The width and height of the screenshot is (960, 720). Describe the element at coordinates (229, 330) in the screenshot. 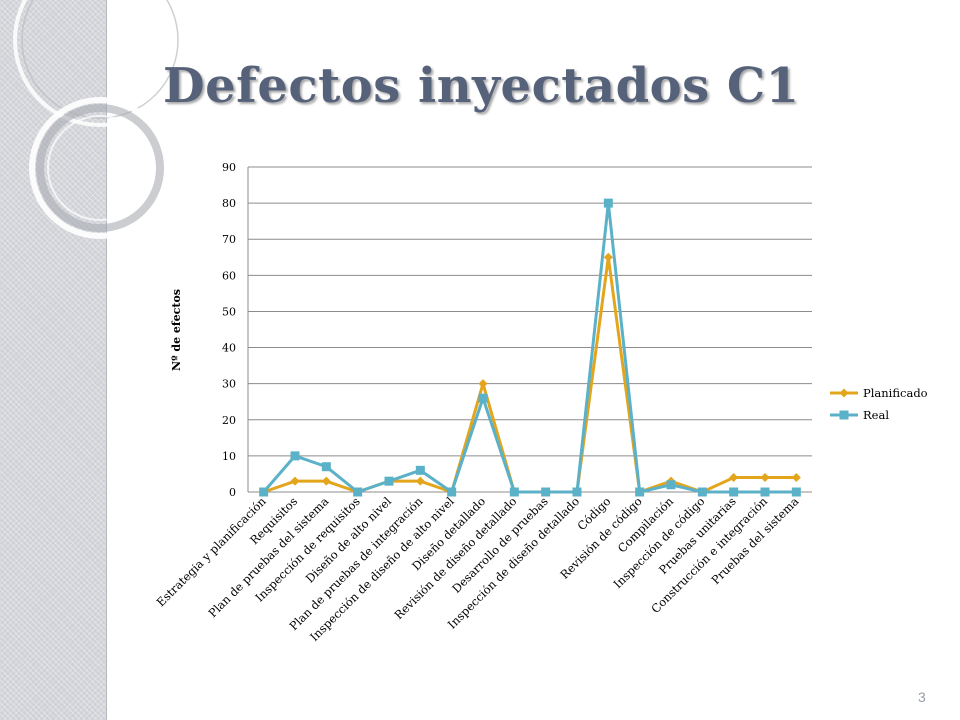

I see `y-tick-labels: 0 10 20 30 40 50 60 70 80 90` at that location.